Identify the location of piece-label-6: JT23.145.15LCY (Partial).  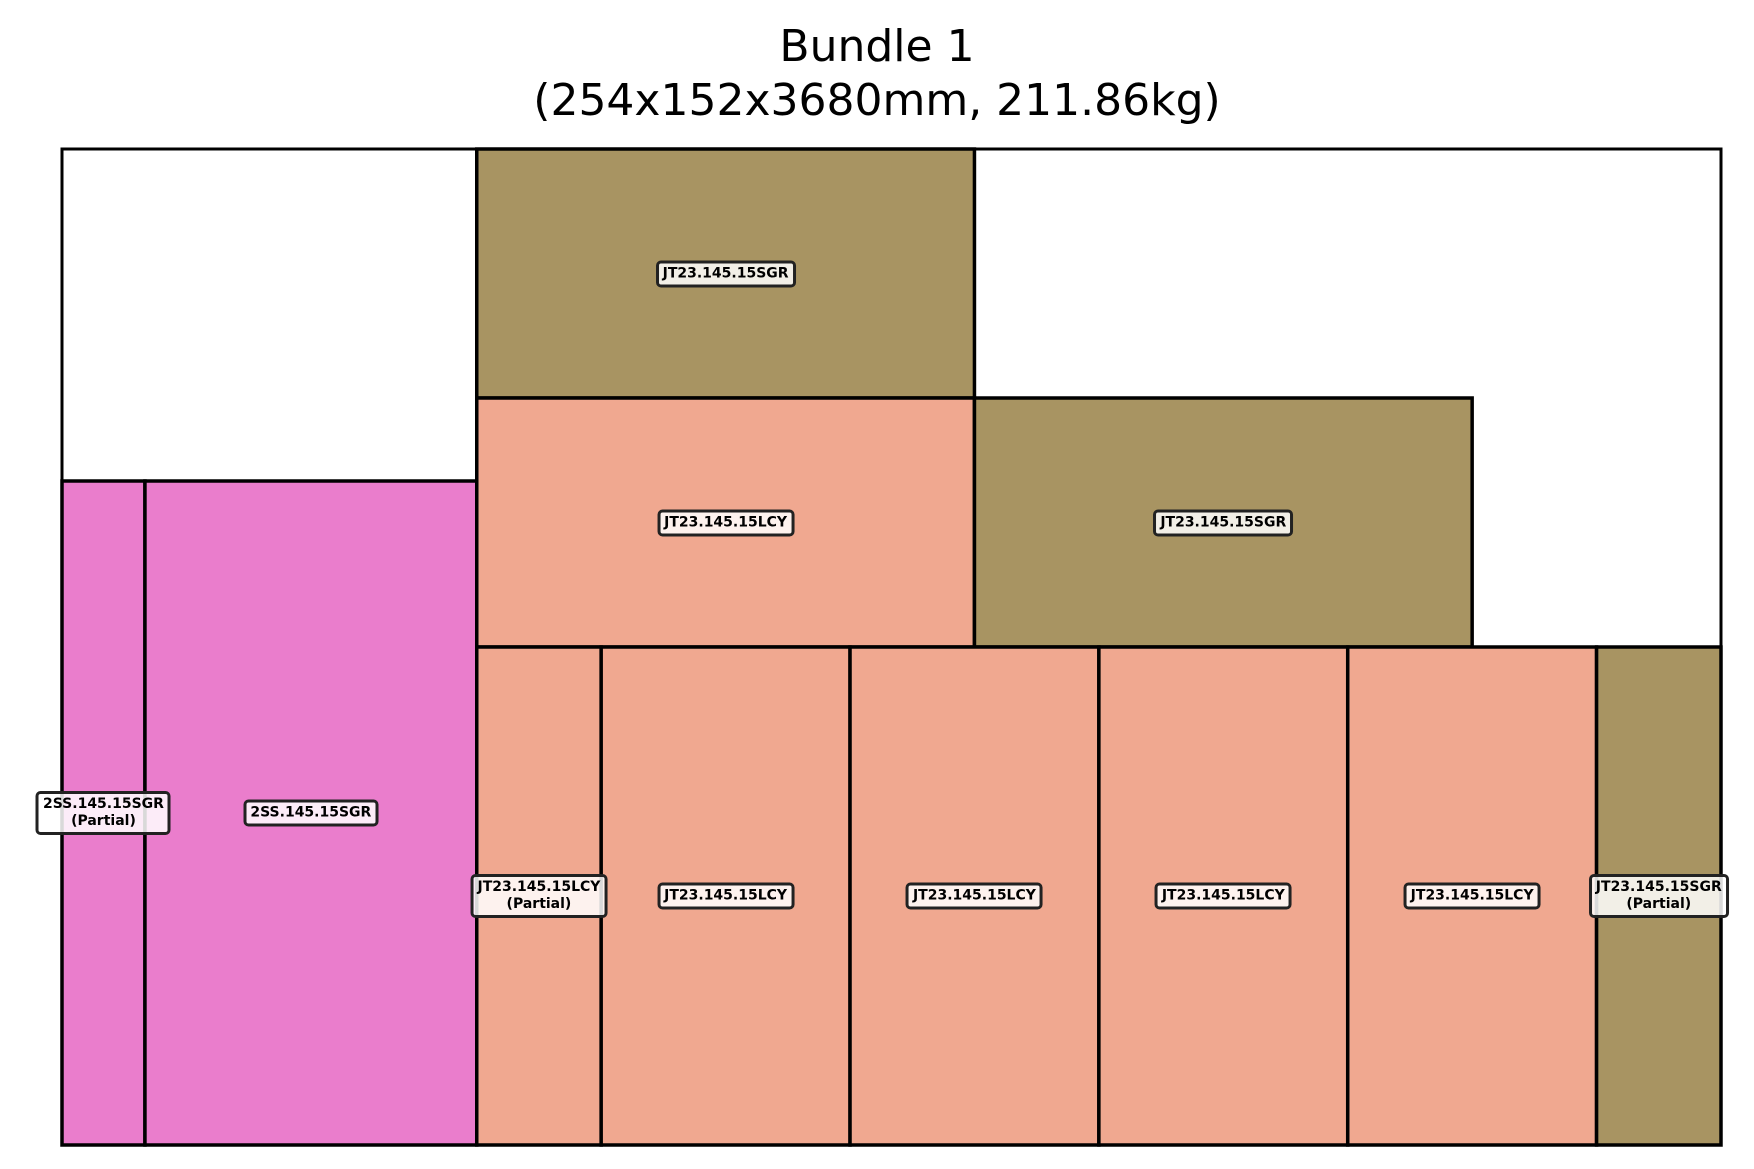
(539, 896).